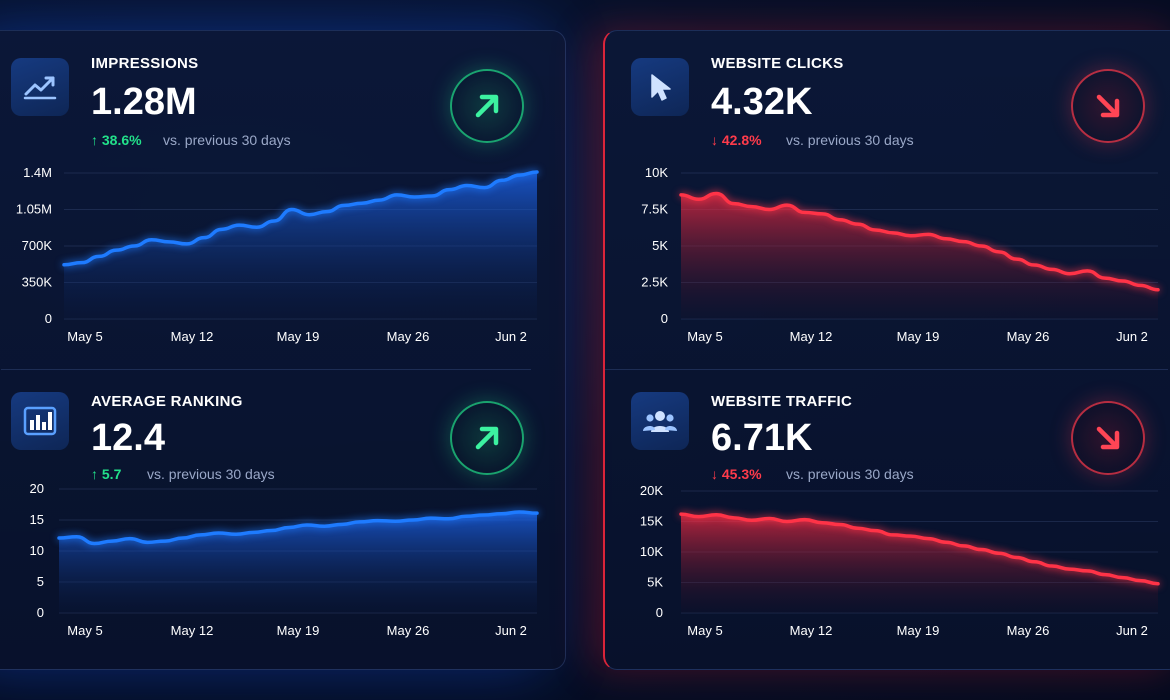  I want to click on traffic-value: 6.71K, so click(762, 438).